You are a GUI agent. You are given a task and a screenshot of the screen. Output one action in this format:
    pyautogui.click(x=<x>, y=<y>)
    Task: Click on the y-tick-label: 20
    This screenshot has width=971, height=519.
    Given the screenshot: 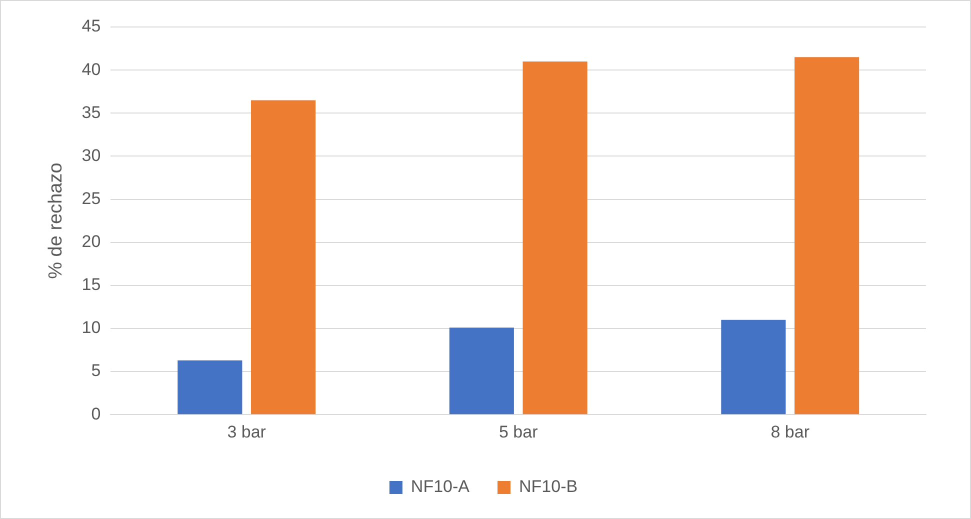 What is the action you would take?
    pyautogui.click(x=91, y=242)
    